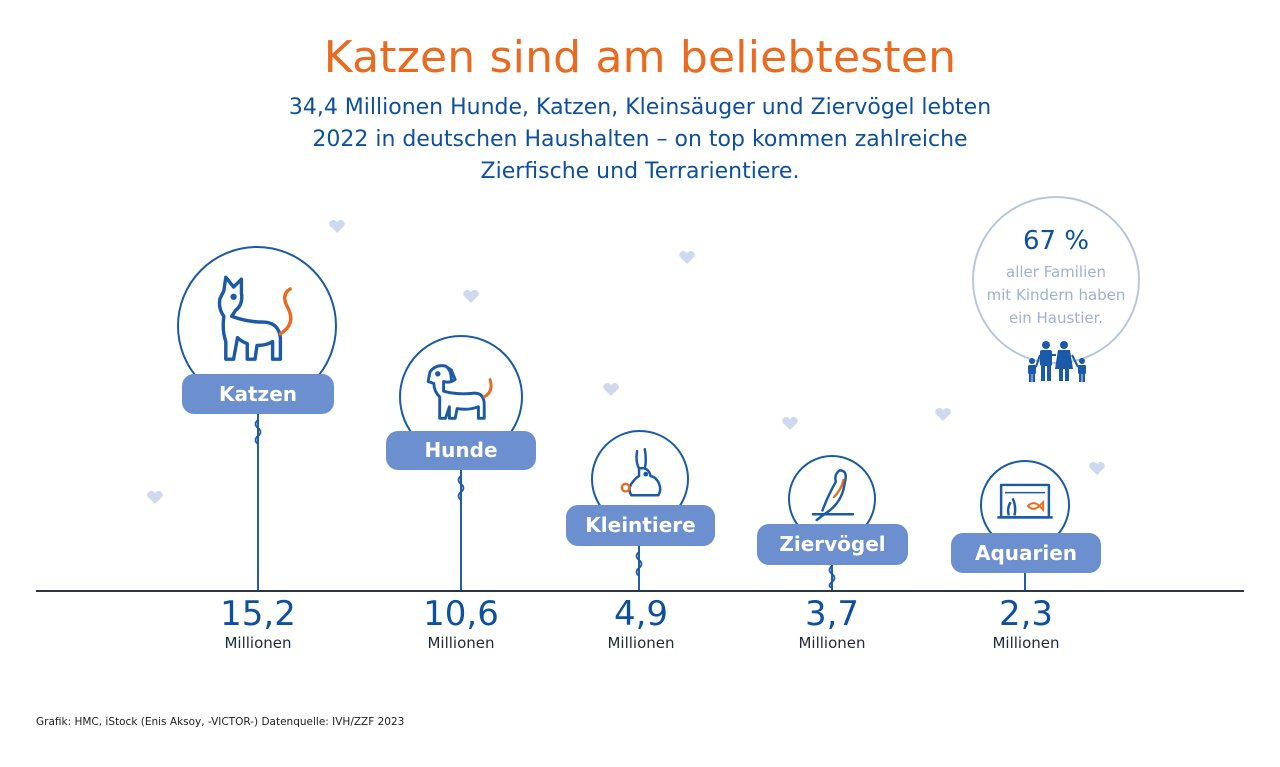 Image resolution: width=1280 pixels, height=767 pixels. I want to click on bird-icon, so click(833, 495).